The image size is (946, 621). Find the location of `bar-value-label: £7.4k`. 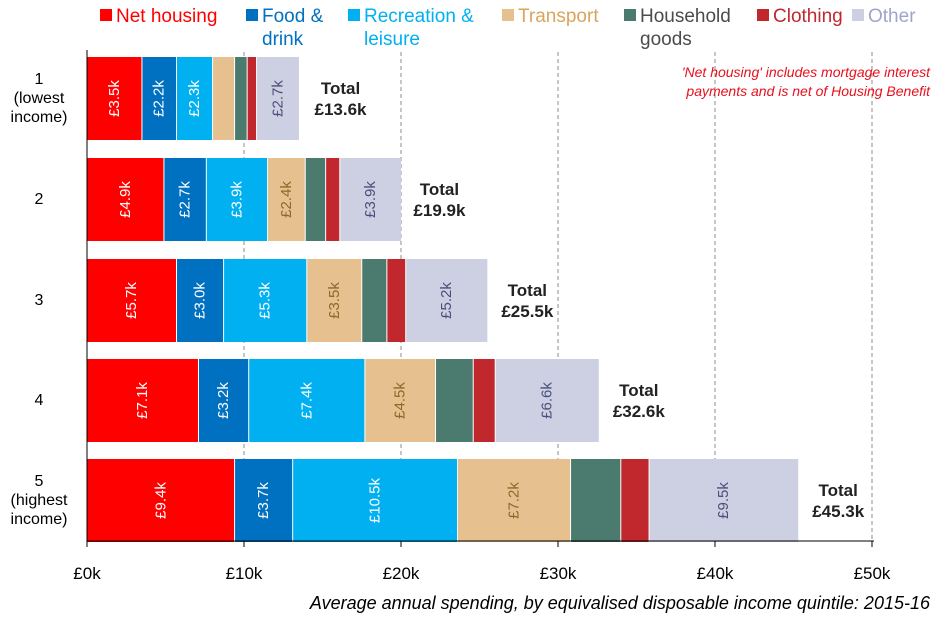

bar-value-label: £7.4k is located at coordinates (306, 400).